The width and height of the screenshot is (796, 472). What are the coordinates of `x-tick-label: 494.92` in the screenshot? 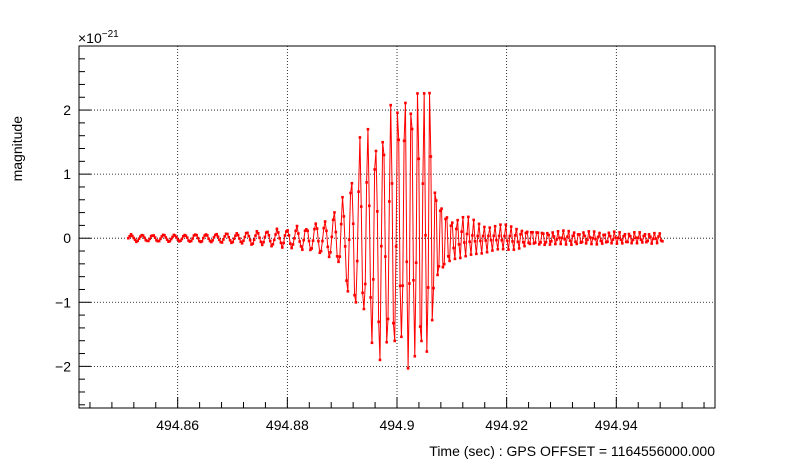 It's located at (506, 425).